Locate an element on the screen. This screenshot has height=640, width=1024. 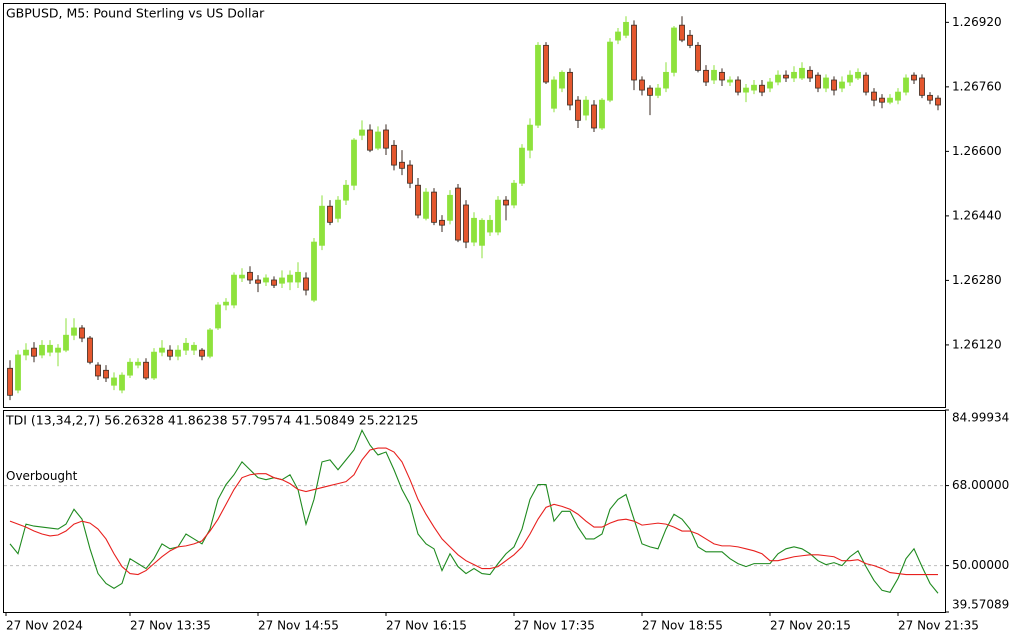
y-tick-label: 39.57089 is located at coordinates (980, 605).